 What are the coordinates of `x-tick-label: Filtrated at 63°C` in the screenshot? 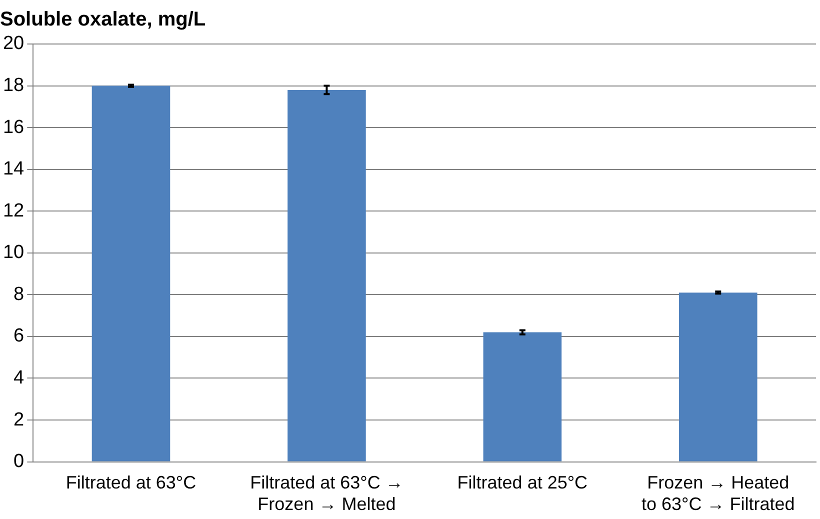 It's located at (131, 482).